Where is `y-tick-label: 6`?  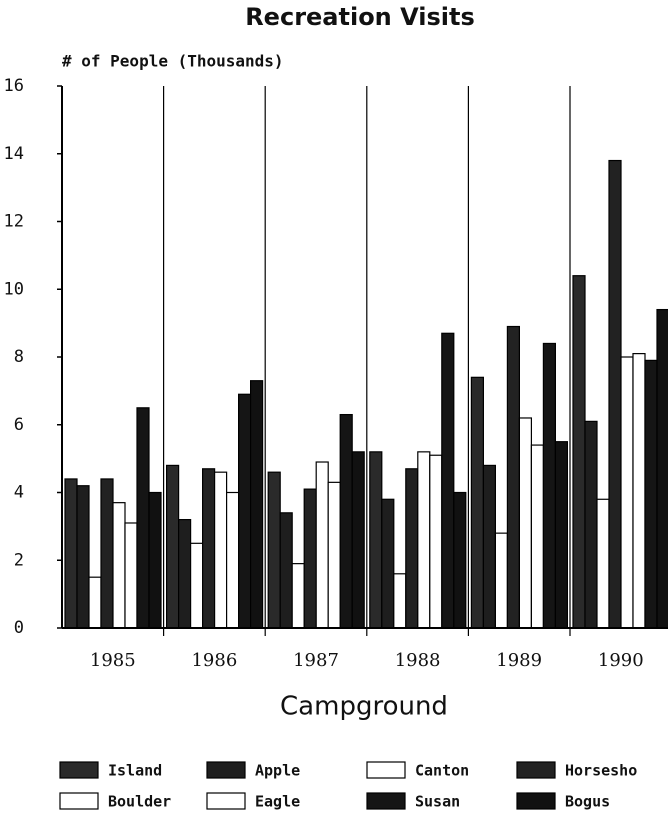
y-tick-label: 6 is located at coordinates (19, 425).